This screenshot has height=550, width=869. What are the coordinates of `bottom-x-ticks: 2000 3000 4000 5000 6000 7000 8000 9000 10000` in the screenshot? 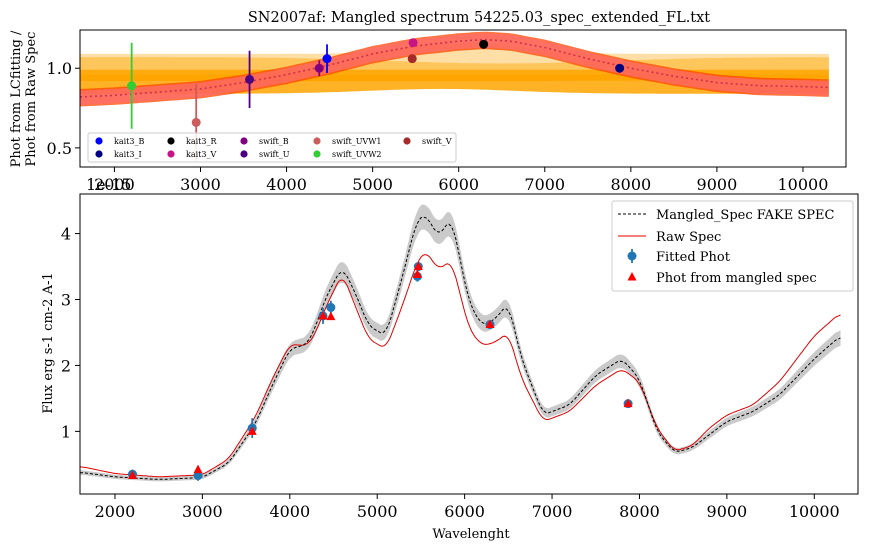 It's located at (467, 507).